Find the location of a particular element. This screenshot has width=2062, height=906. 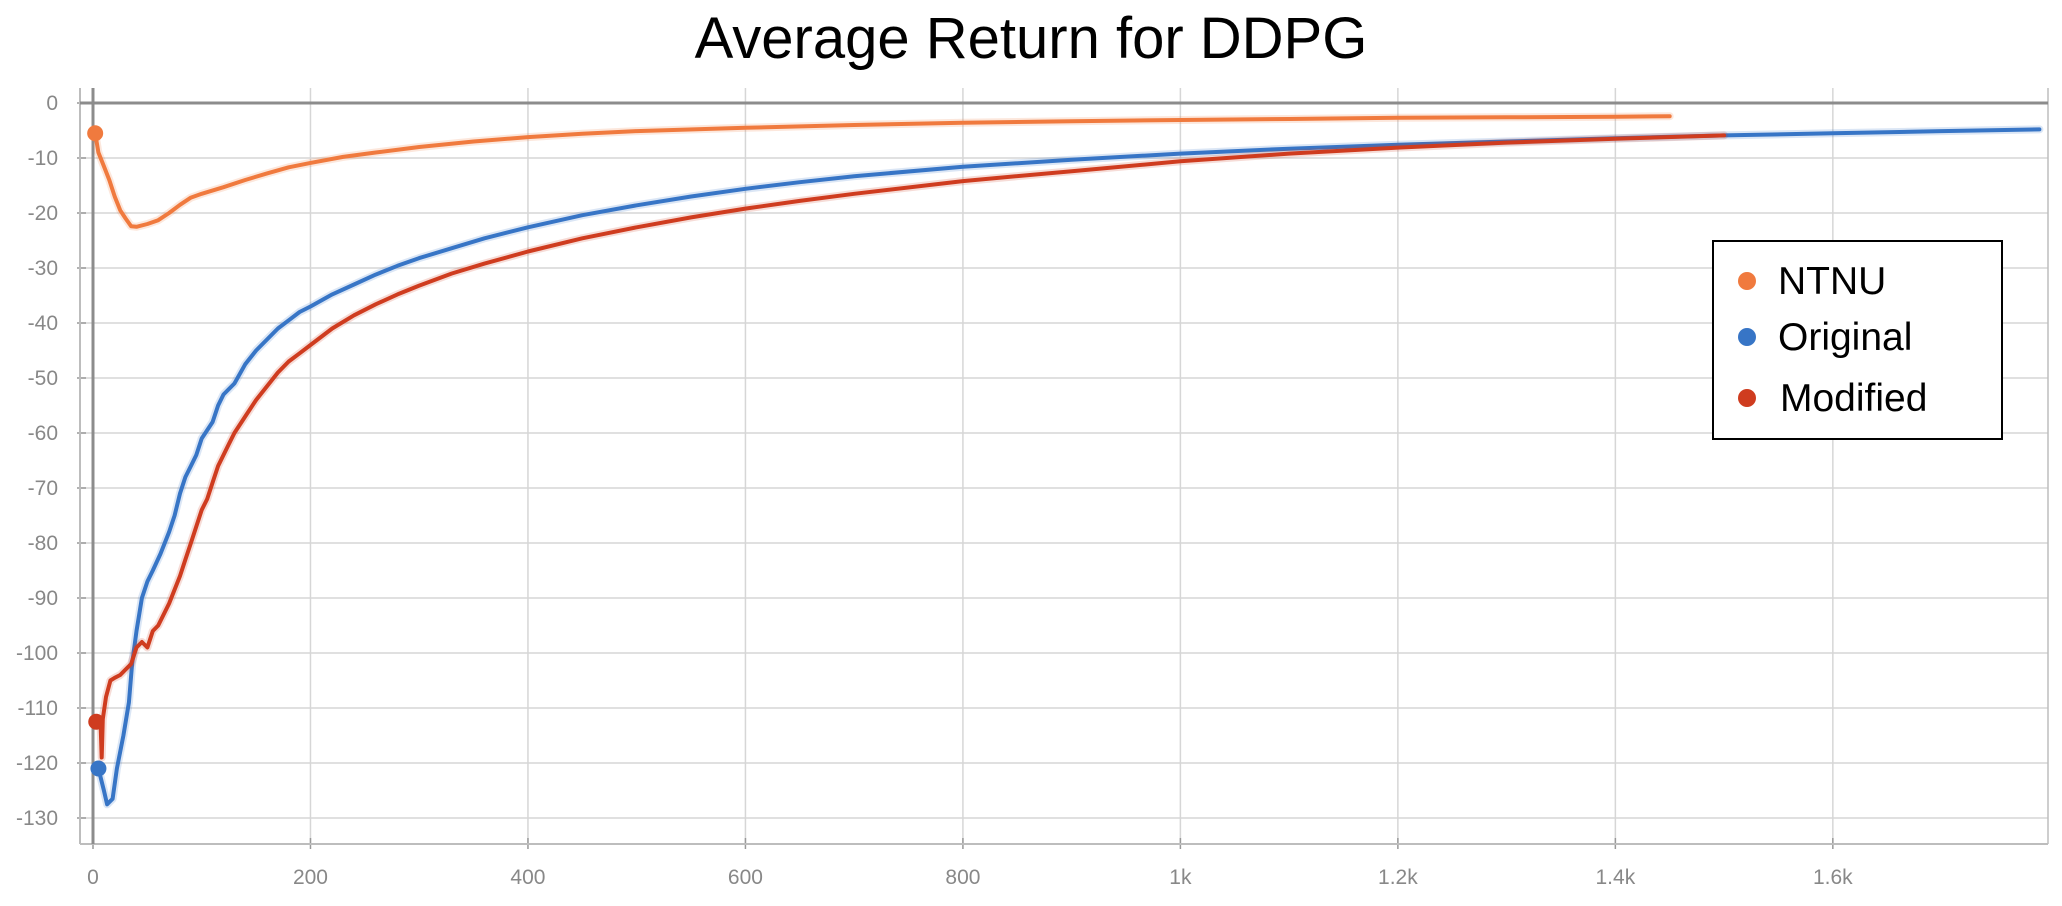

y-tick-label: -60 is located at coordinates (43, 433).